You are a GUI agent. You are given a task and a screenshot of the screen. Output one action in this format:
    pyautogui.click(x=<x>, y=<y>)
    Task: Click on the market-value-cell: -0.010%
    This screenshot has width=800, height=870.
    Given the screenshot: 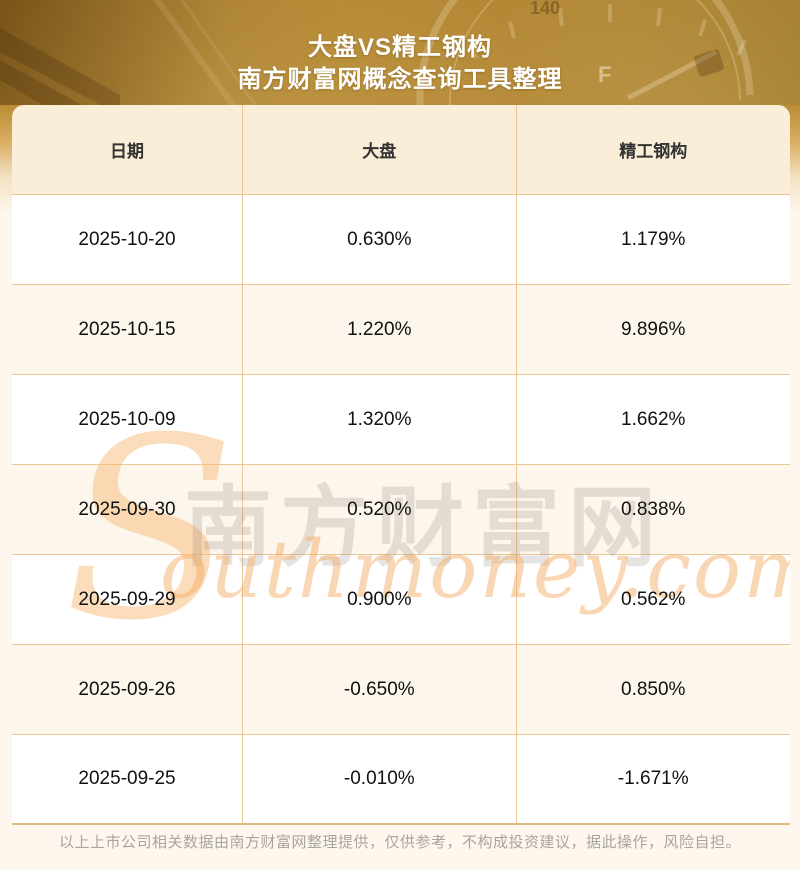 What is the action you would take?
    pyautogui.click(x=380, y=780)
    